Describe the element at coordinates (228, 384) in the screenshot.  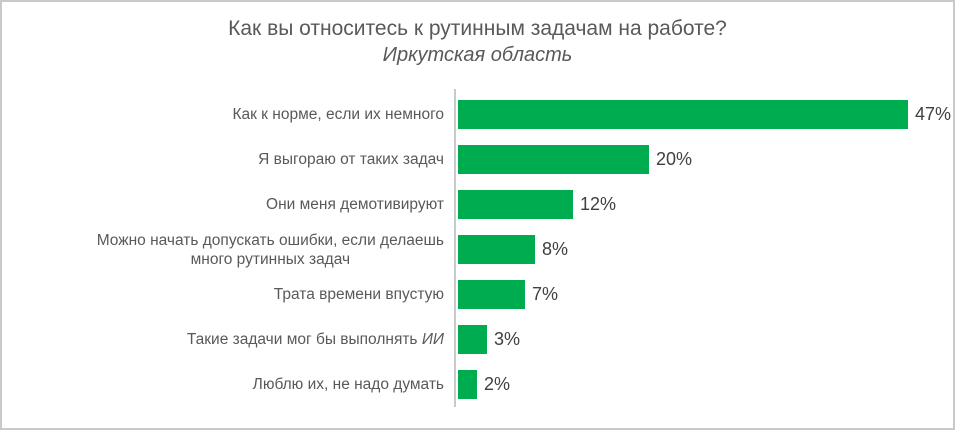
I see `category-row: Люблю их, не надо думать` at that location.